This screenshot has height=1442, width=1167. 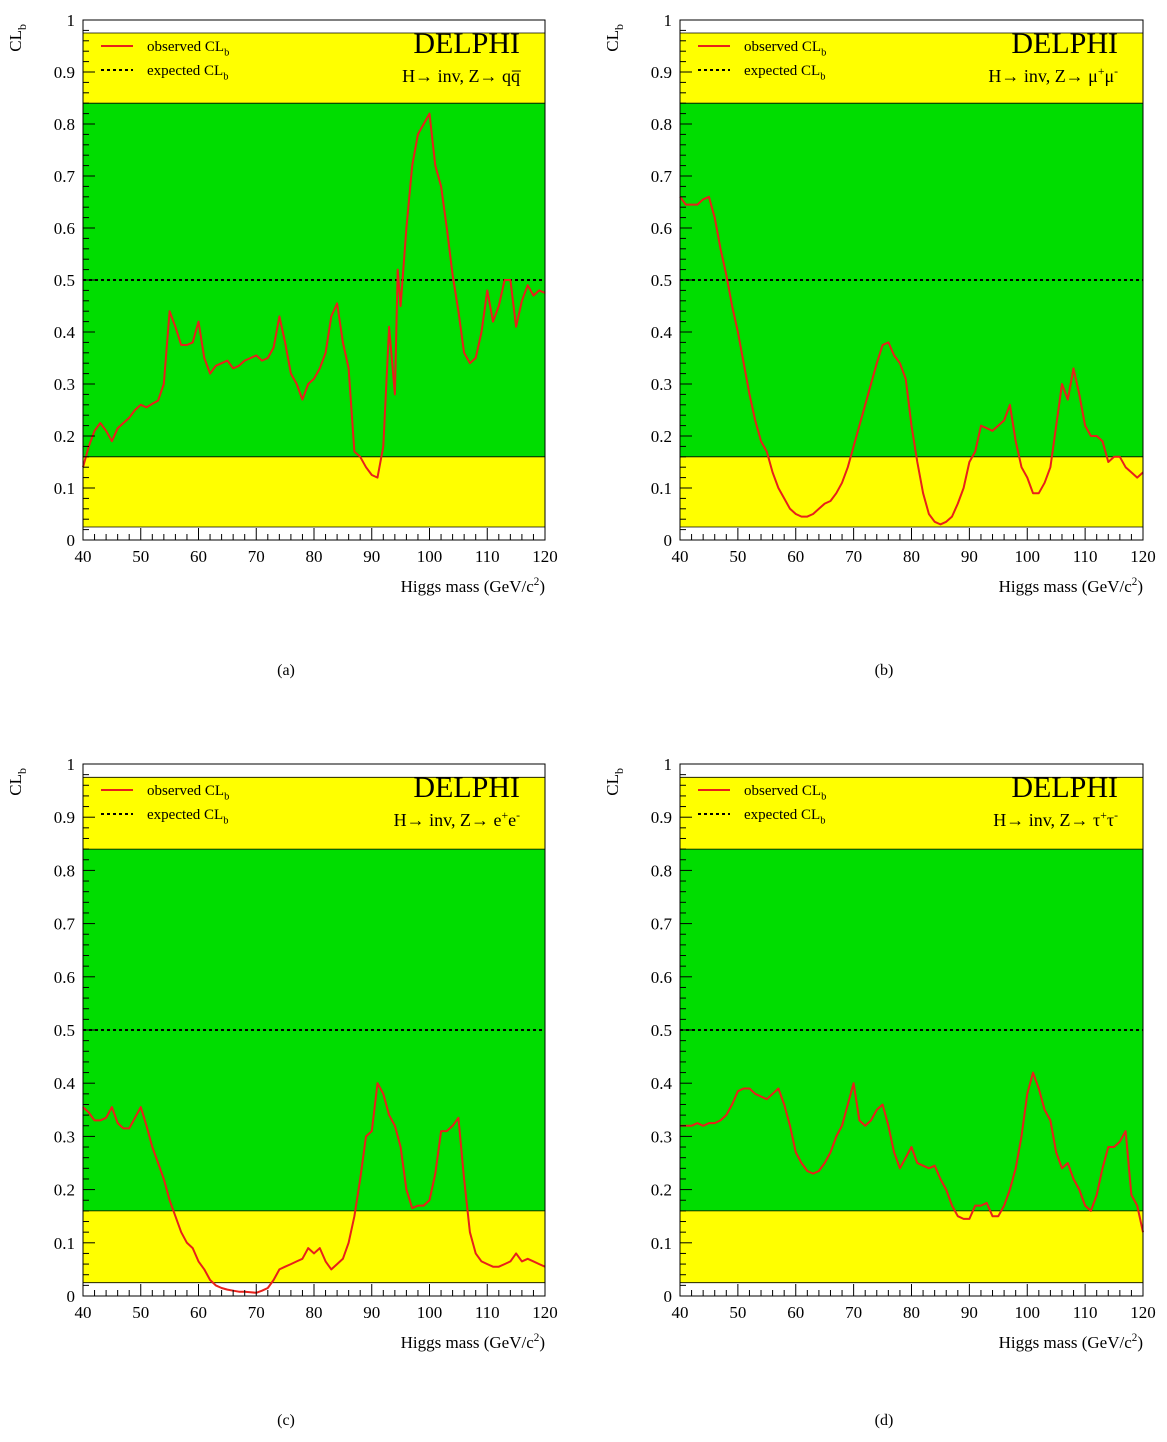 What do you see at coordinates (1055, 819) in the screenshot?
I see `channel-label: H→ inv, Z→ τ+​τ-​` at bounding box center [1055, 819].